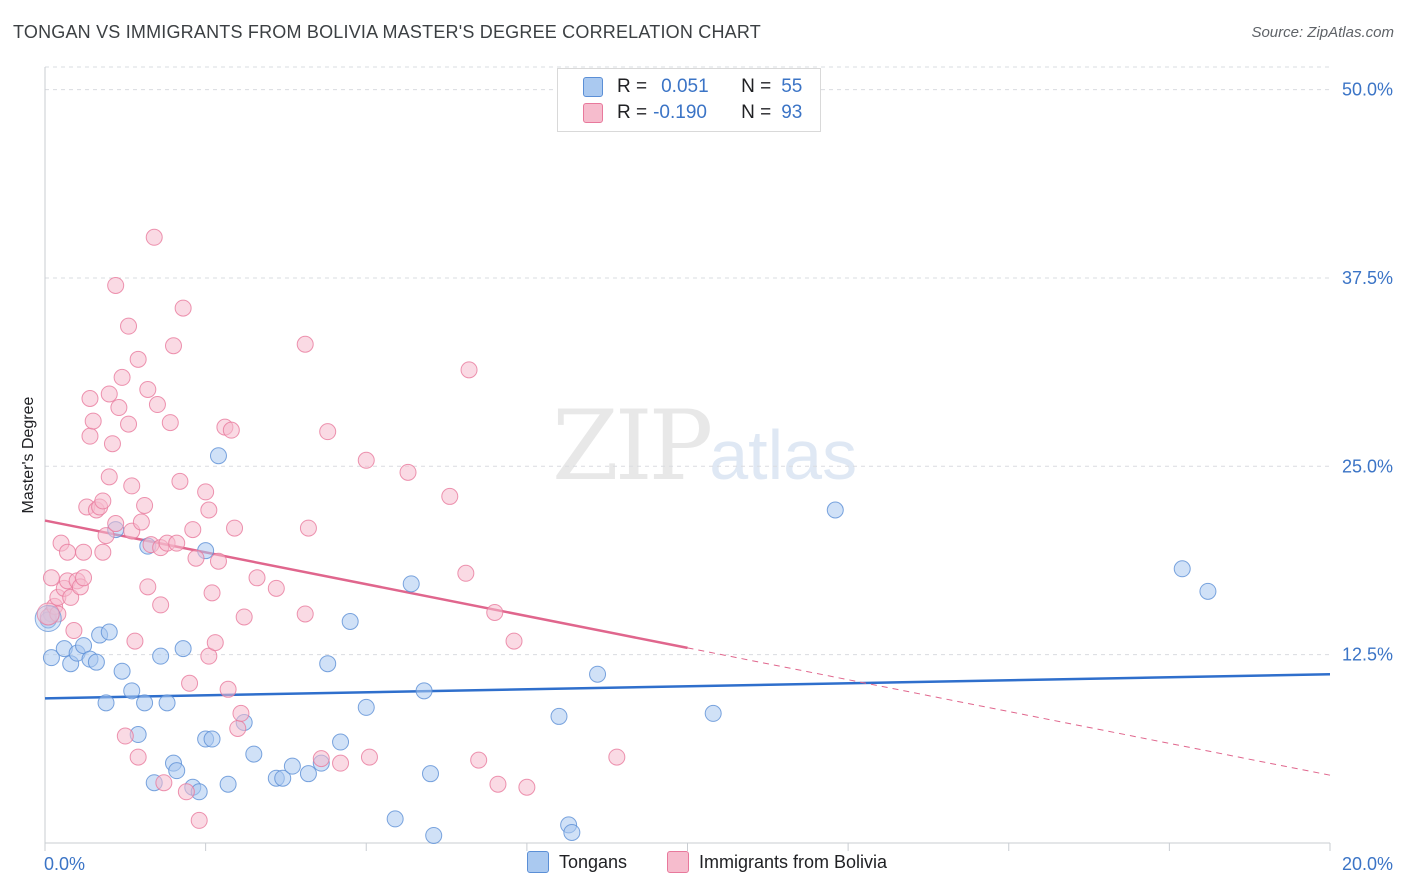  I want to click on legend-swatch-bolivia, so click(593, 113).